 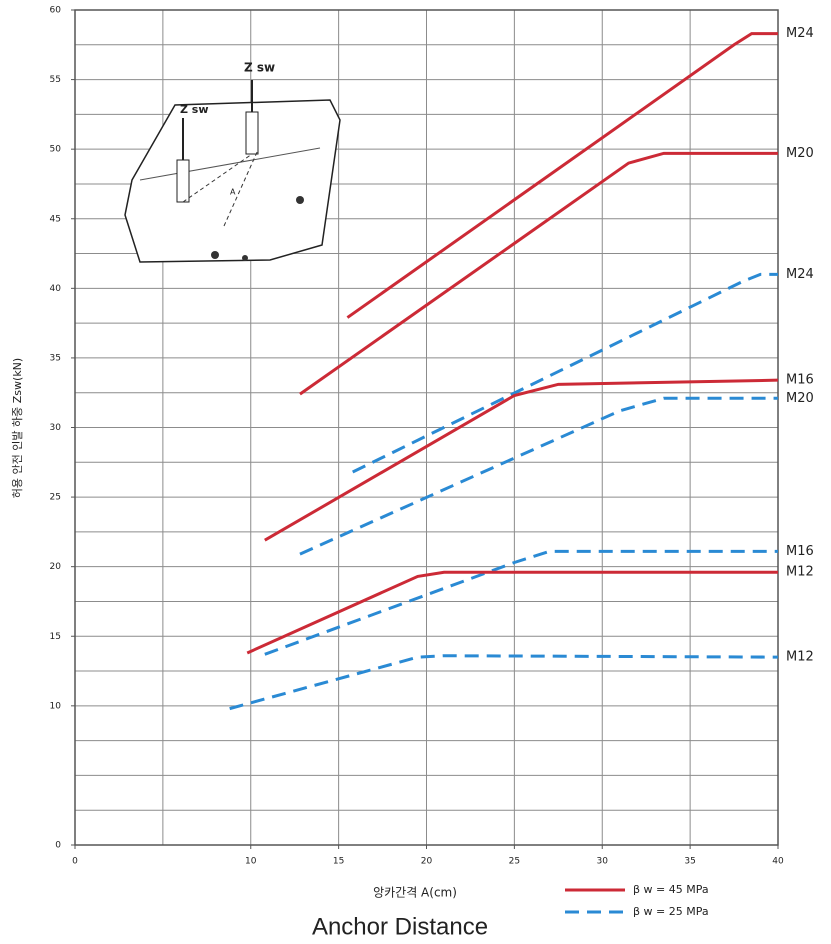 I want to click on x-tick-label: 35, so click(x=689, y=862).